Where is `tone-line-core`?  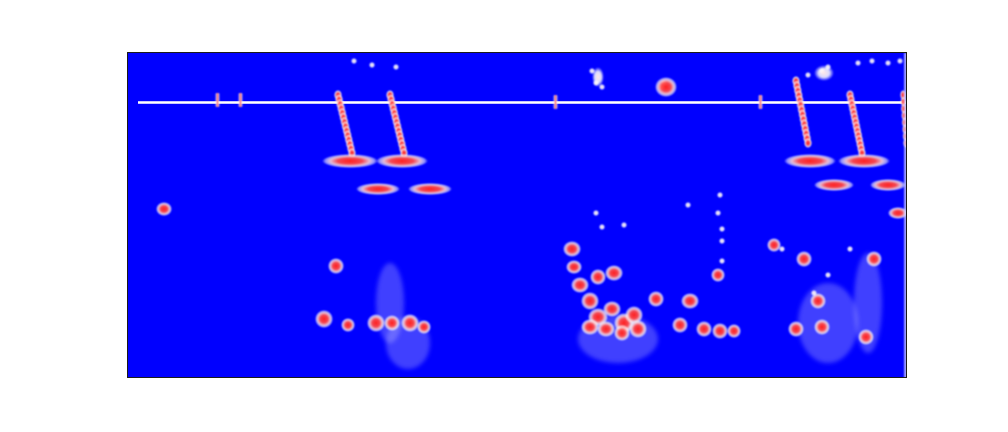
tone-line-core is located at coordinates (522, 102).